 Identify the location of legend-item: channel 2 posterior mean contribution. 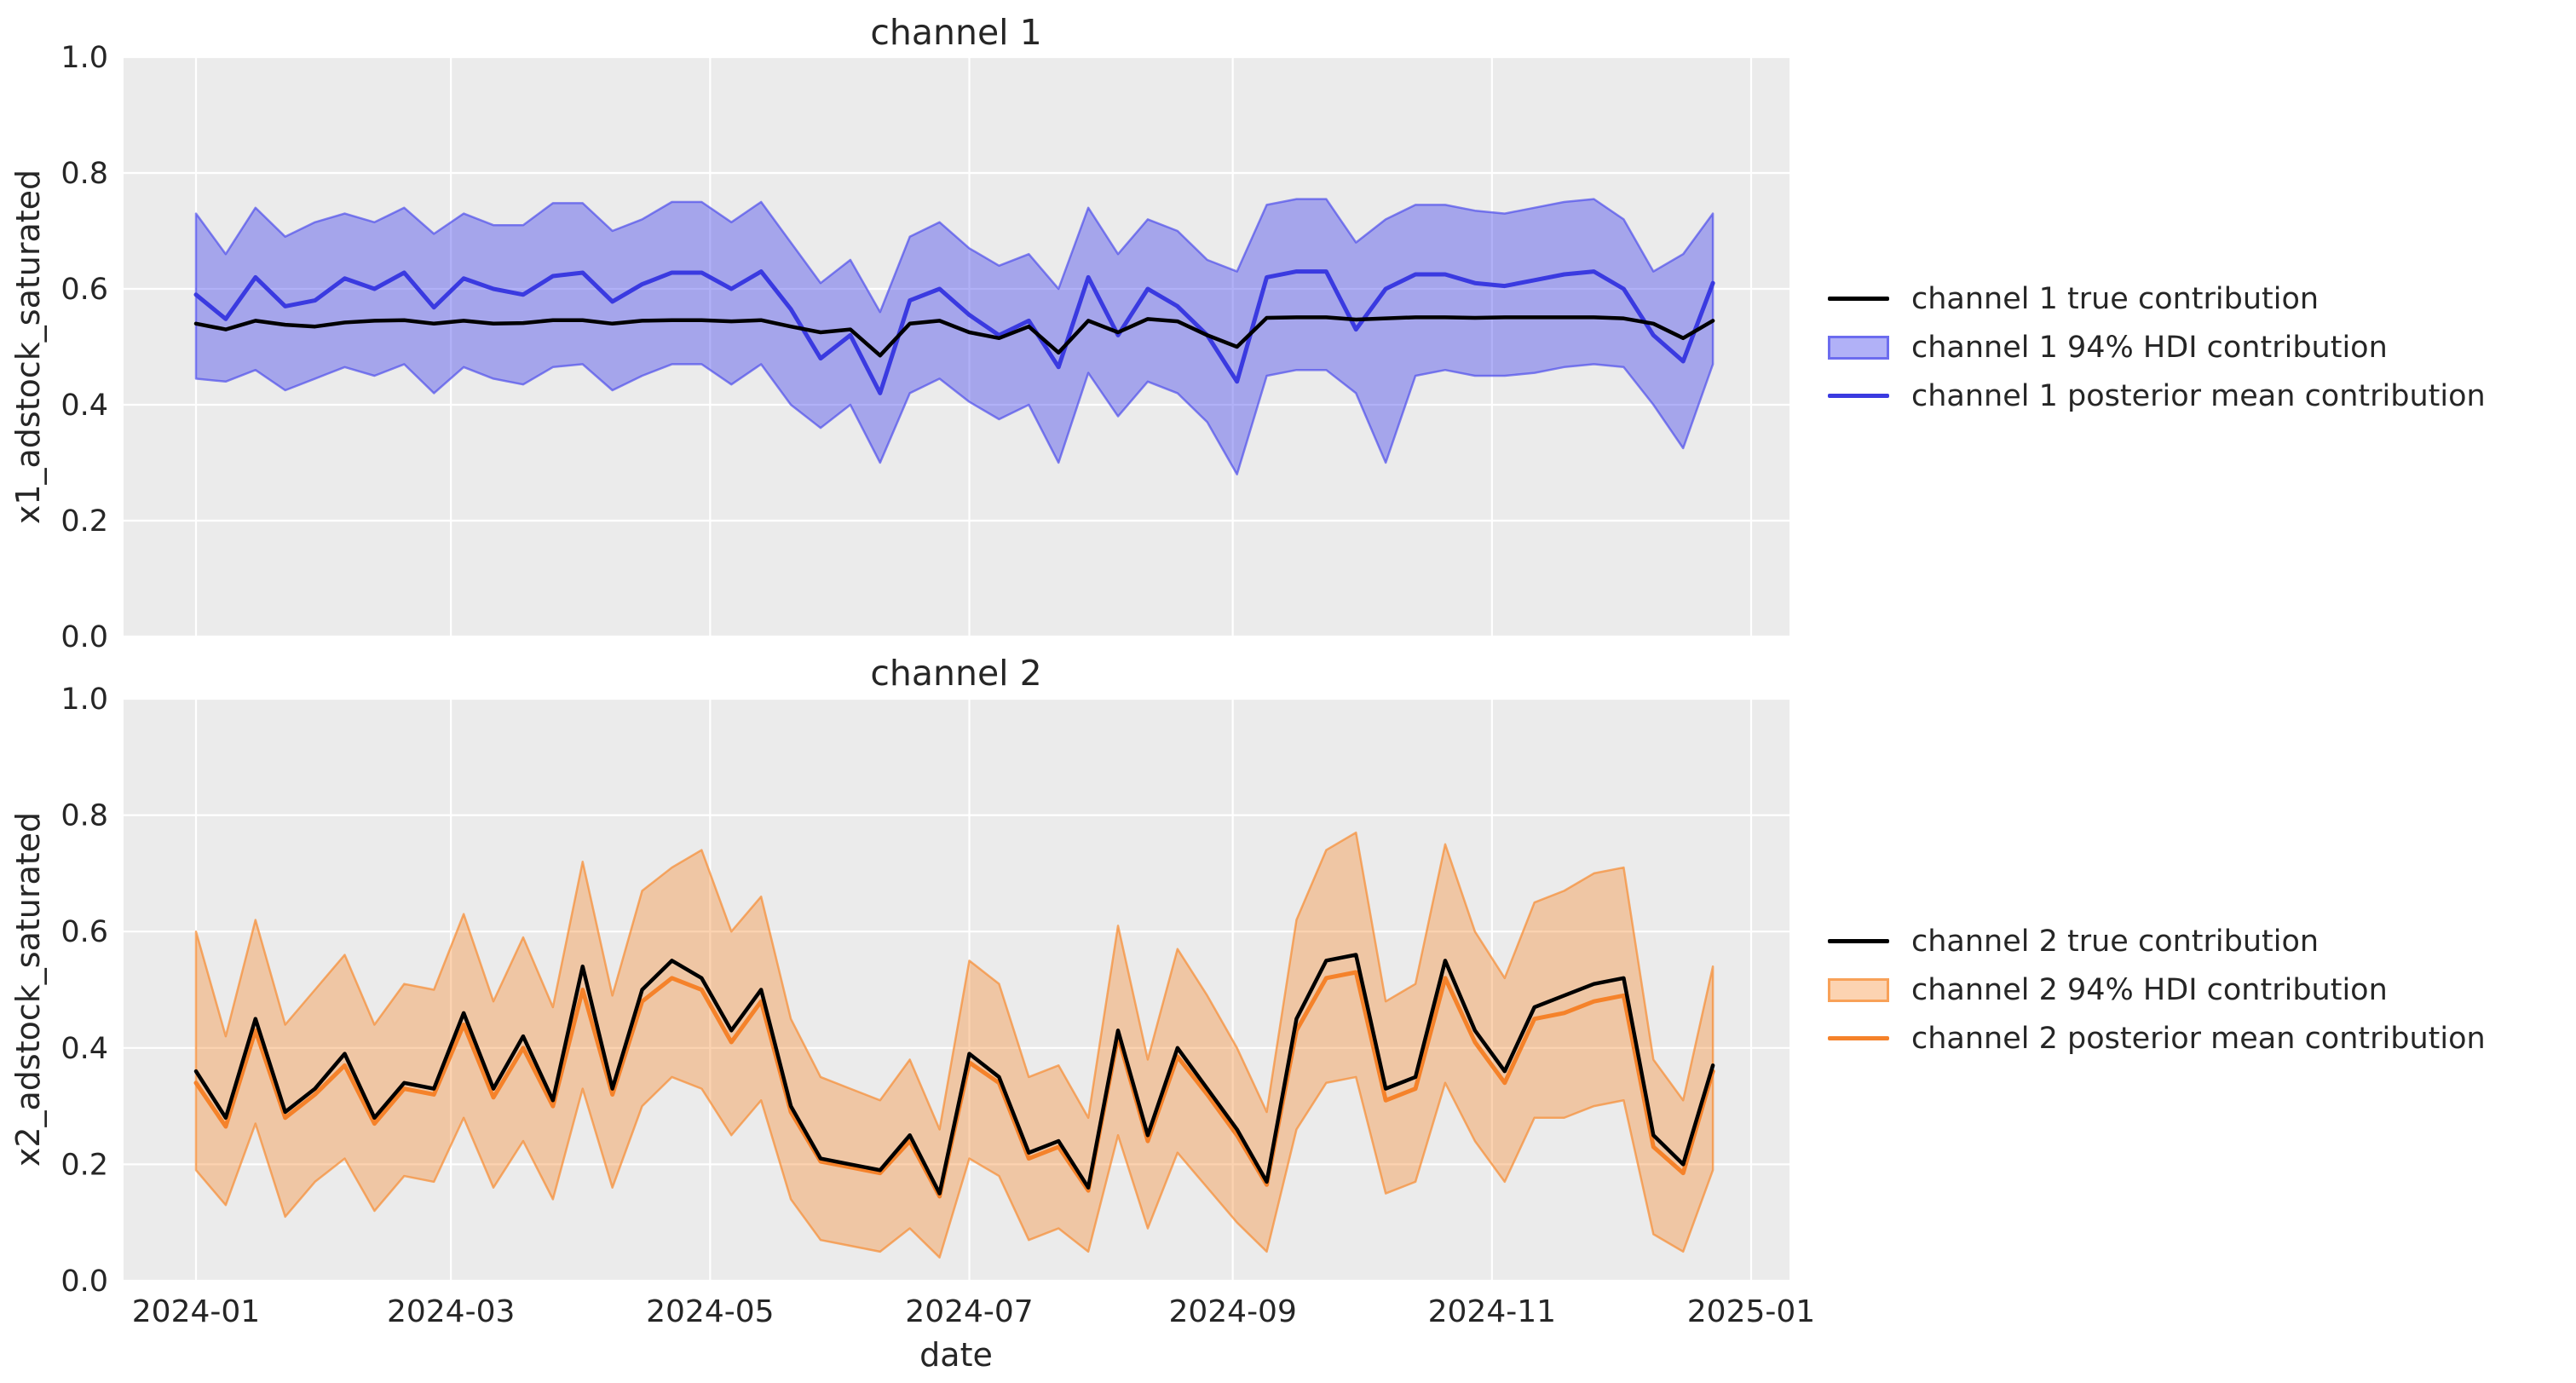
(2157, 1038).